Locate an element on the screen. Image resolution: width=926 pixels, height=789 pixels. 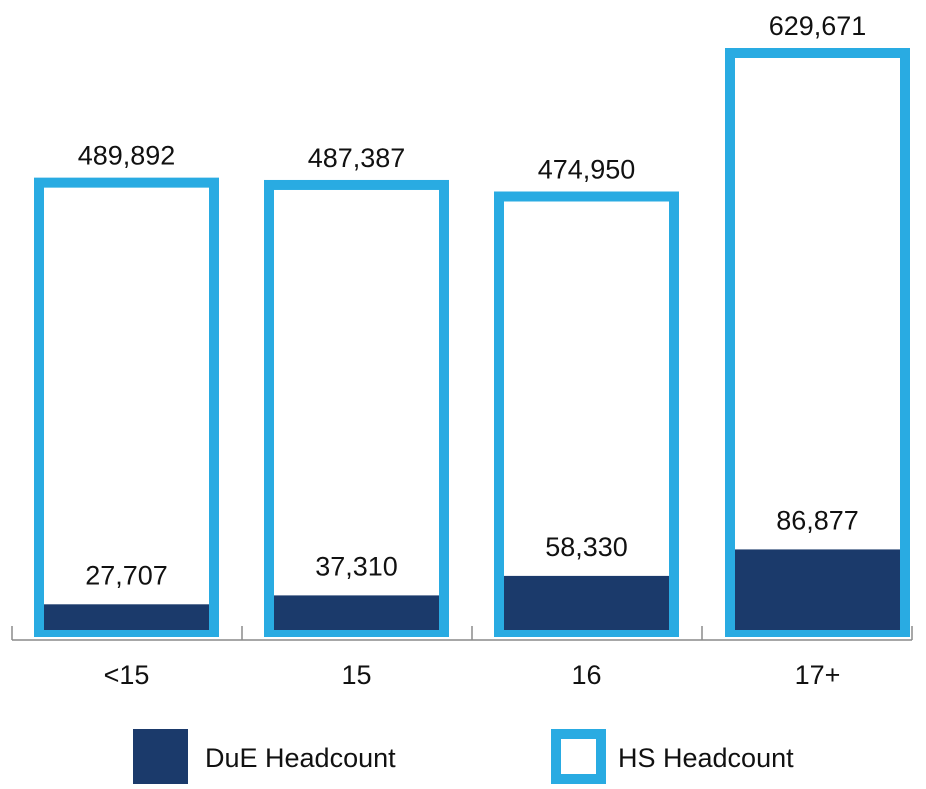
due-headcount-value-label: 86,877 is located at coordinates (817, 520).